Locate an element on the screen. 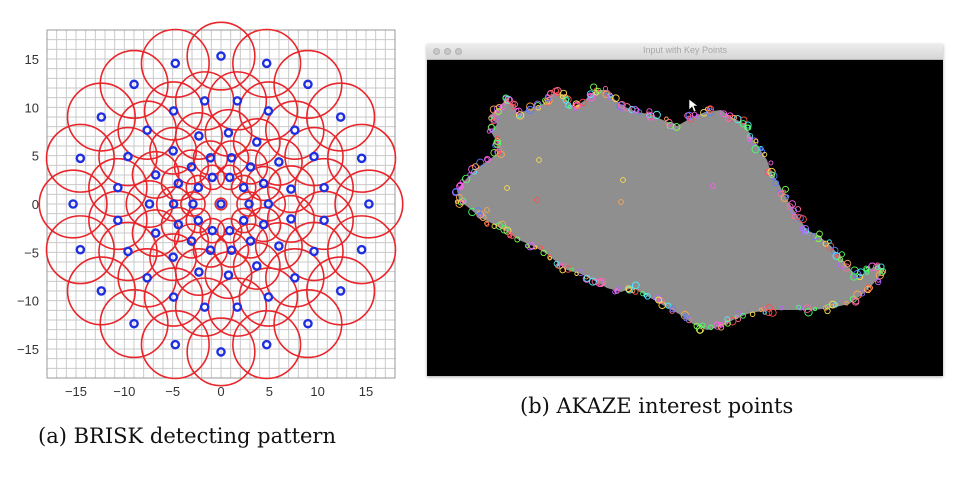 This screenshot has width=970, height=482. x-tick-label: −5 is located at coordinates (172, 391).